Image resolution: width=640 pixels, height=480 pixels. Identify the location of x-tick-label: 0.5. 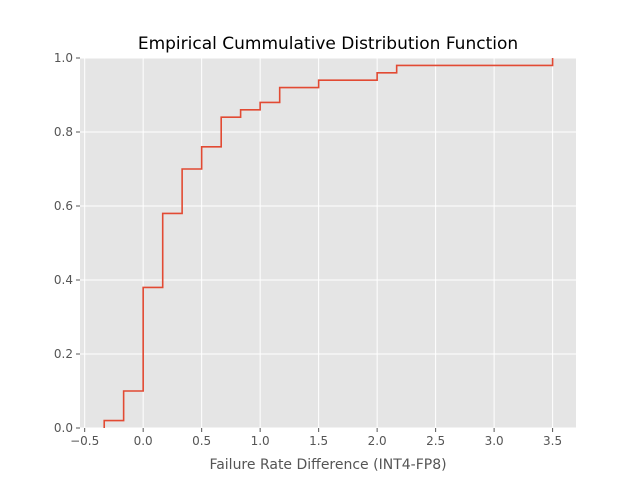
(201, 441).